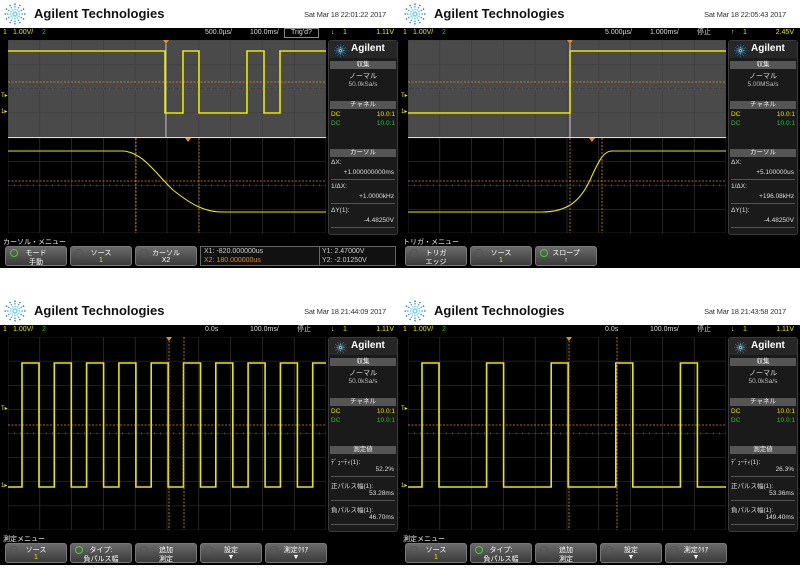  What do you see at coordinates (592, 140) in the screenshot?
I see `trigger-position-marker` at bounding box center [592, 140].